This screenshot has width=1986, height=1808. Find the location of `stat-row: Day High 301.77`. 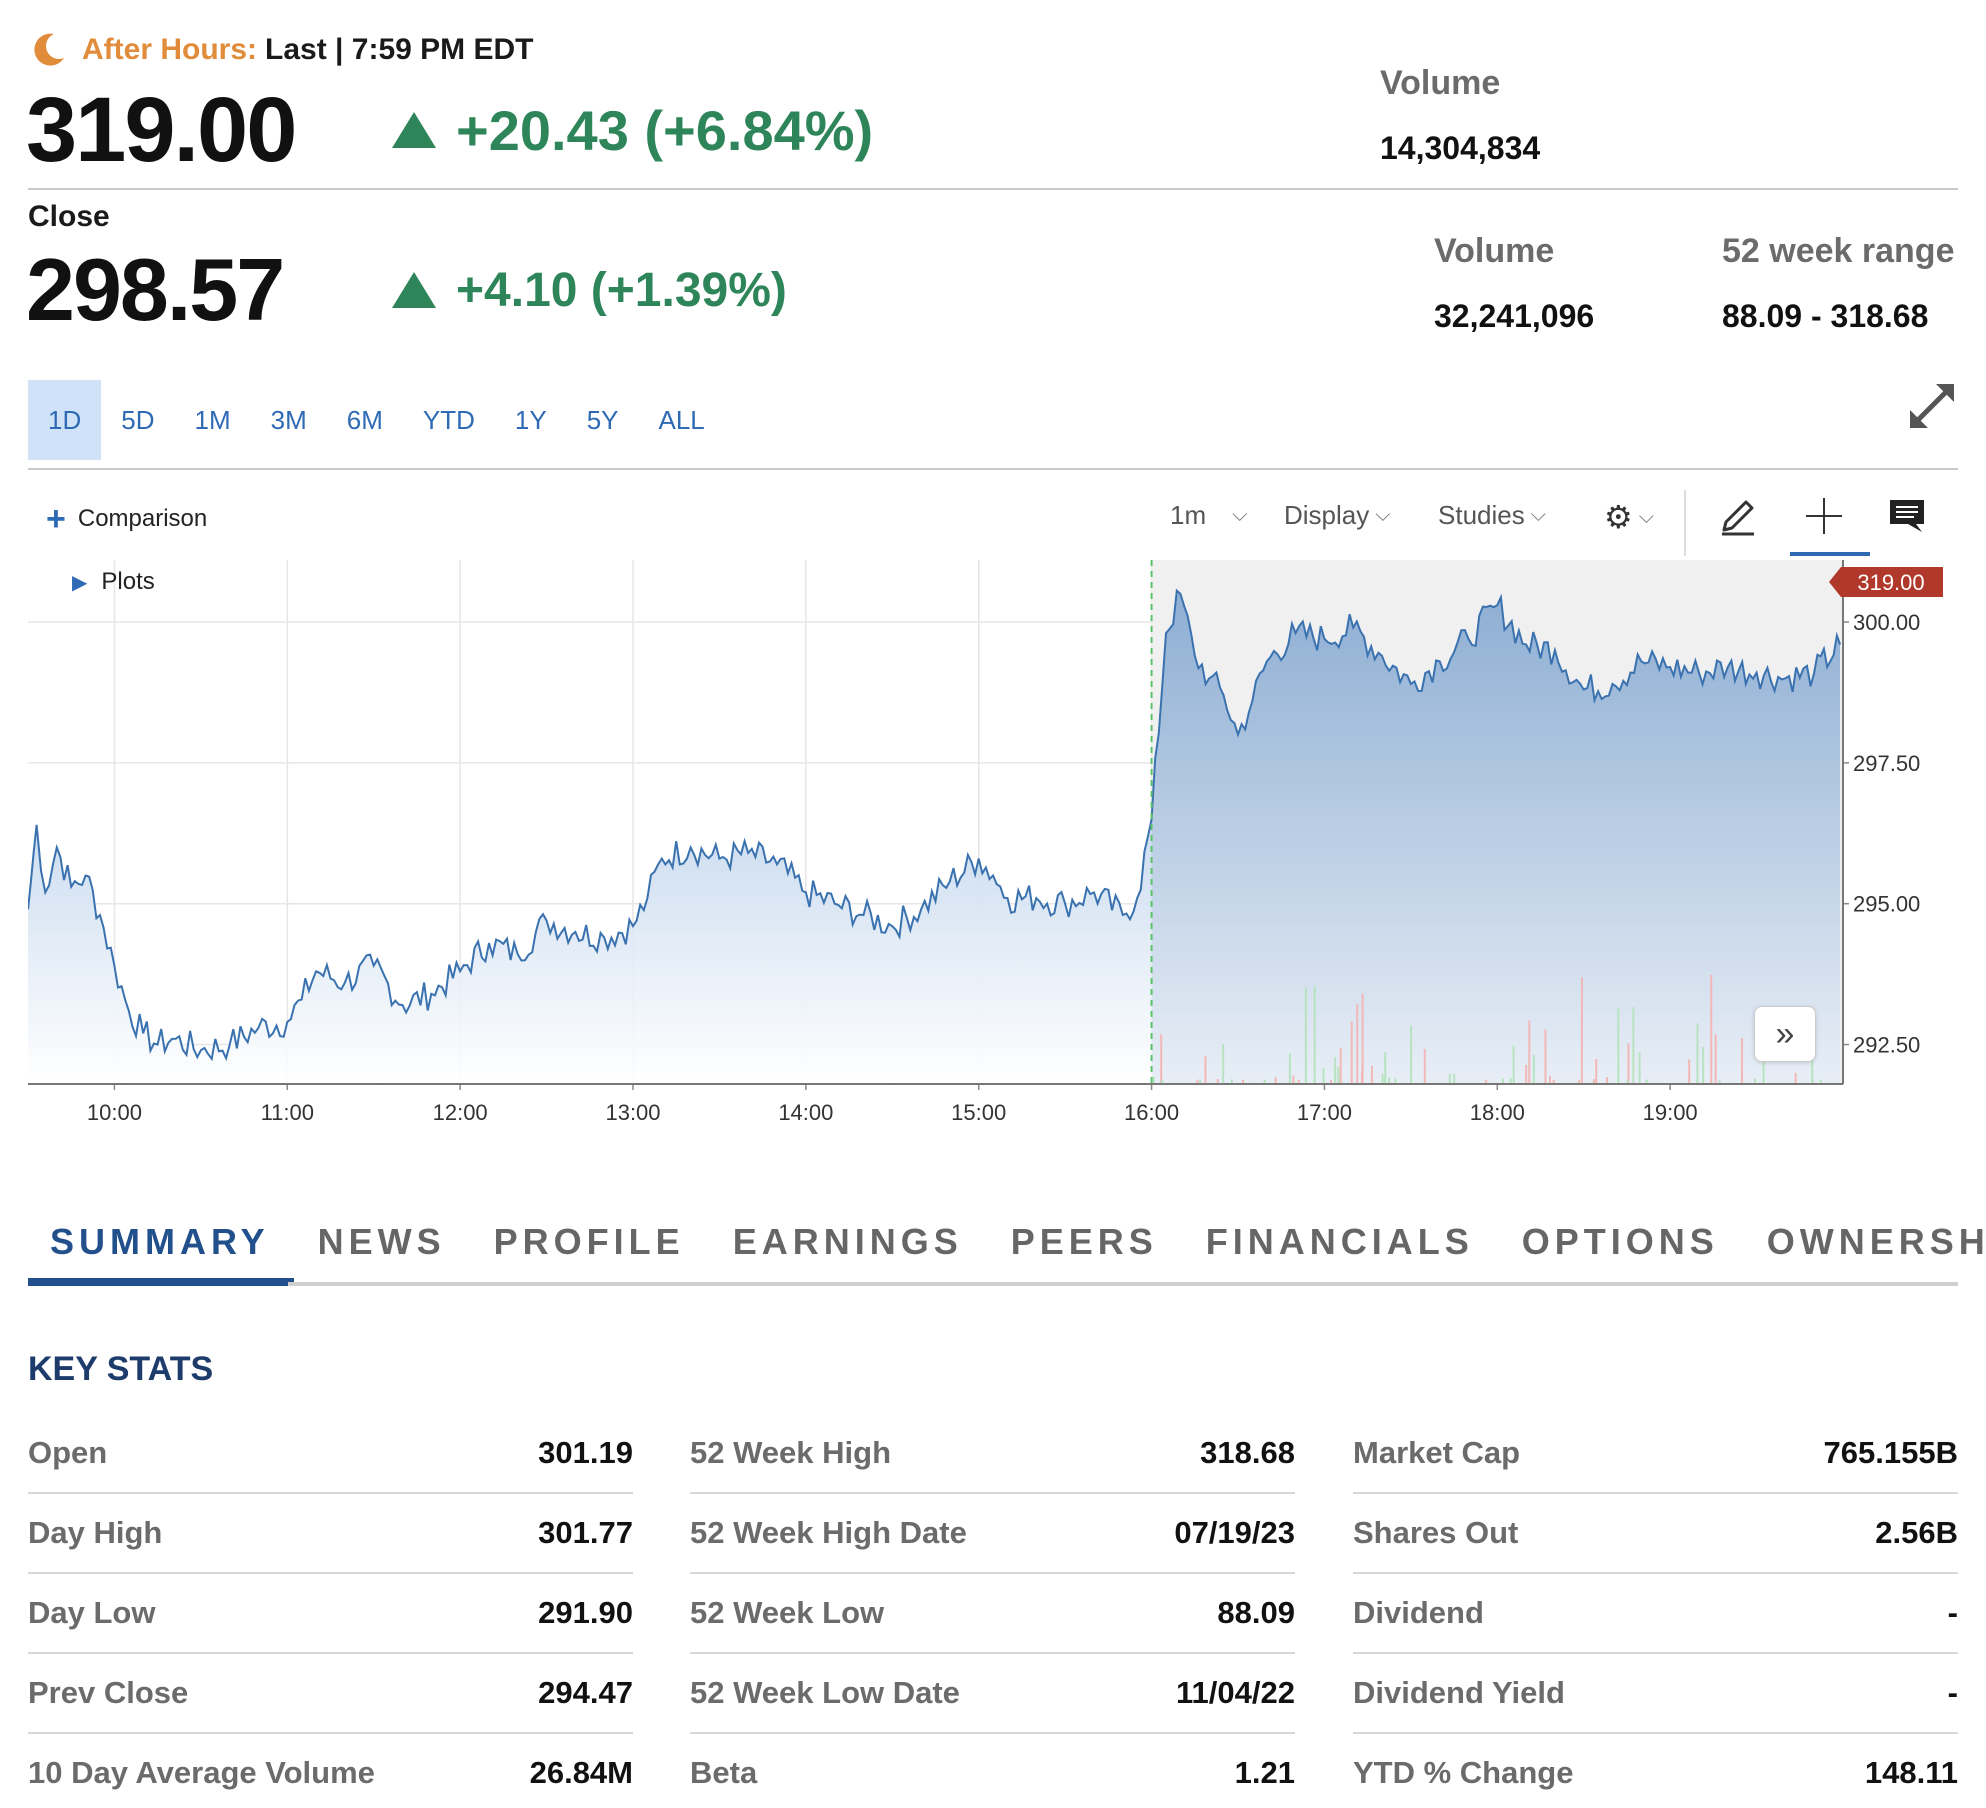

stat-row: Day High 301.77 is located at coordinates (330, 1534).